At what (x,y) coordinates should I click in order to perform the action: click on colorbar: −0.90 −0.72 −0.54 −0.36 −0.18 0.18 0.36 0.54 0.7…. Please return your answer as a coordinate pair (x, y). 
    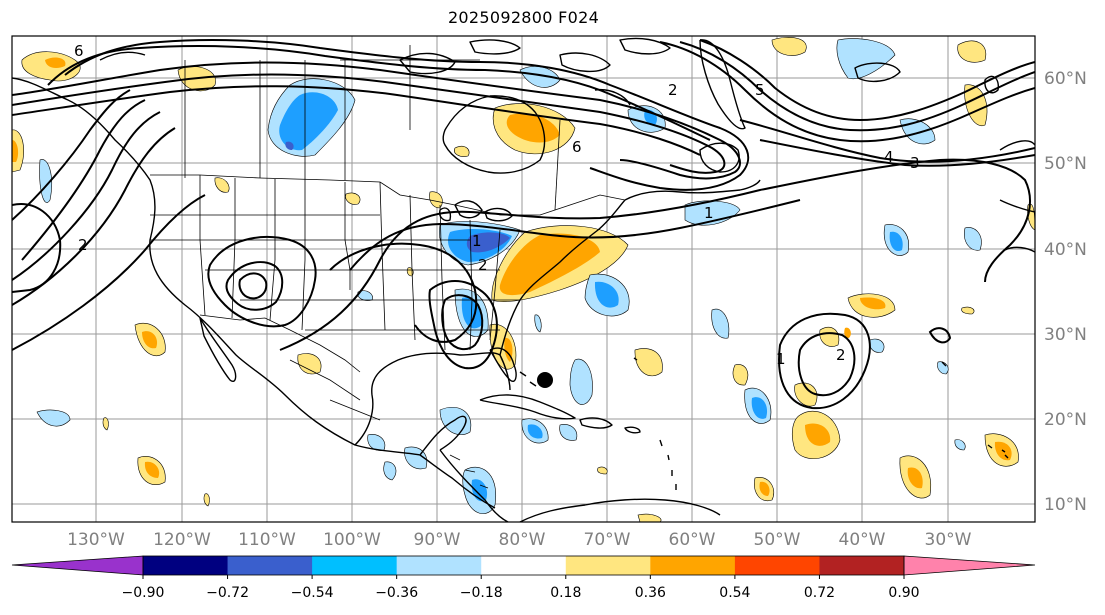
    Looking at the image, I should click on (523, 578).